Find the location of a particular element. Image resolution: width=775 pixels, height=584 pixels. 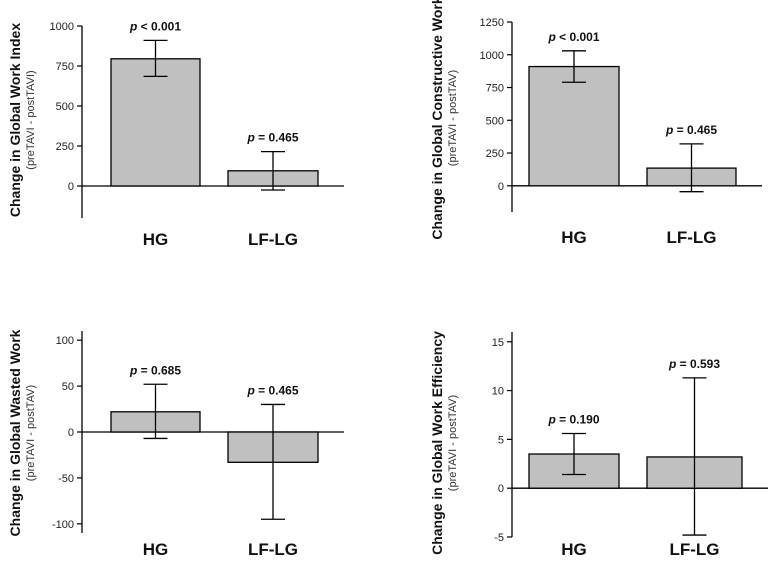

y-tick-label: 50 is located at coordinates (68, 387).